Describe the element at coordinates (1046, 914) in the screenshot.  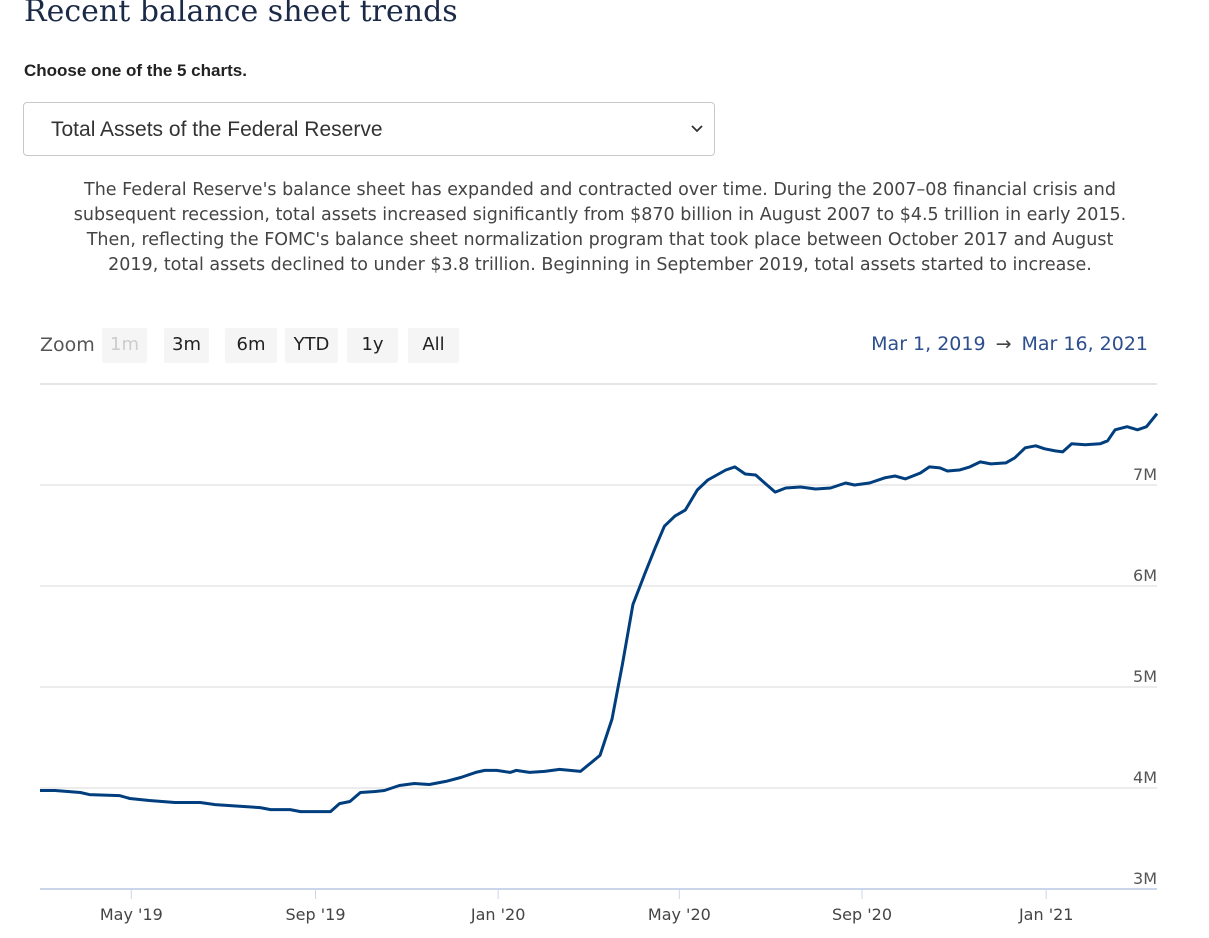
I see `x-tick-label: Jan '21` at that location.